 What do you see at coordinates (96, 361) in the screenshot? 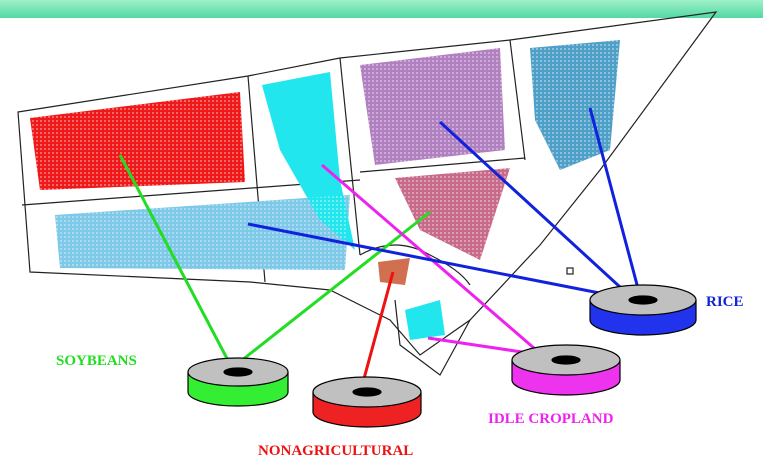
I see `label-soybeans: SOYBEANS` at bounding box center [96, 361].